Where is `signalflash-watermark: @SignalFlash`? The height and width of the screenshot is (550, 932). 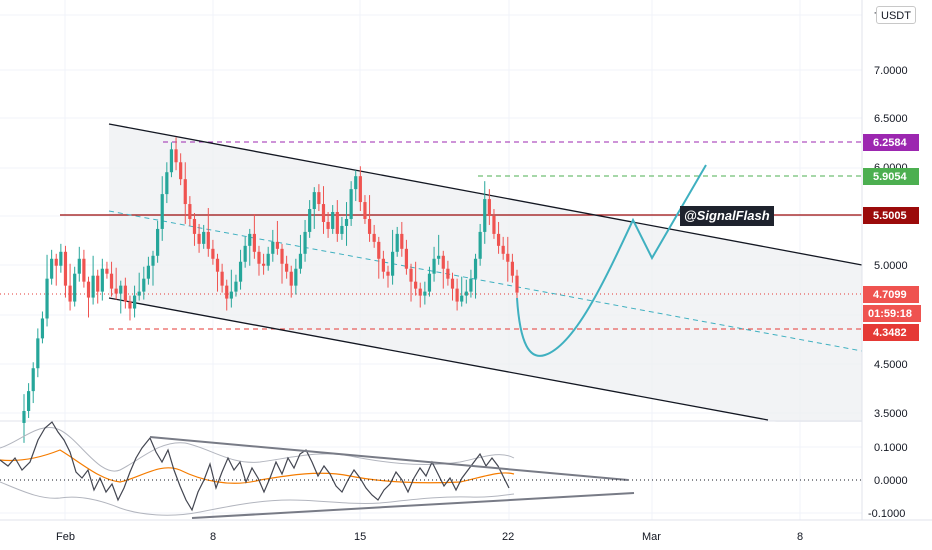 signalflash-watermark: @SignalFlash is located at coordinates (727, 216).